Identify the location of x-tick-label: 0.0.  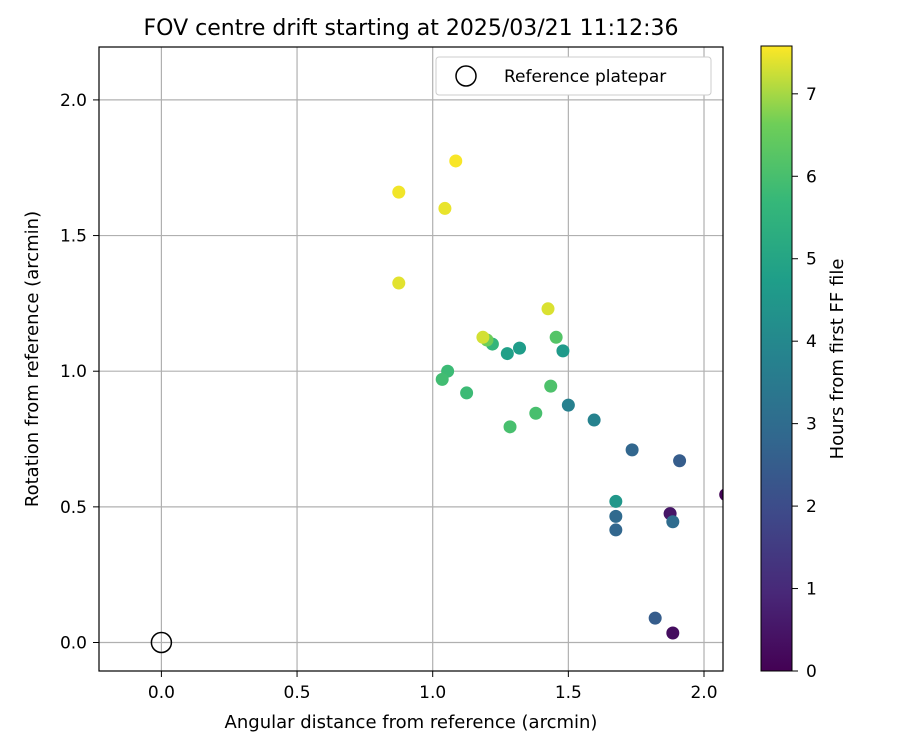
(161, 693).